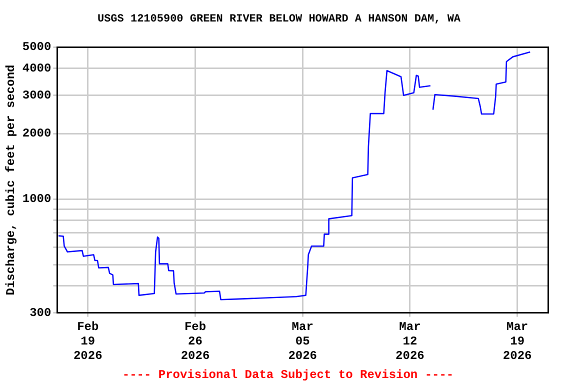 This screenshot has width=576, height=384. I want to click on x-tick-label: Mar 05 2026, so click(303, 341).